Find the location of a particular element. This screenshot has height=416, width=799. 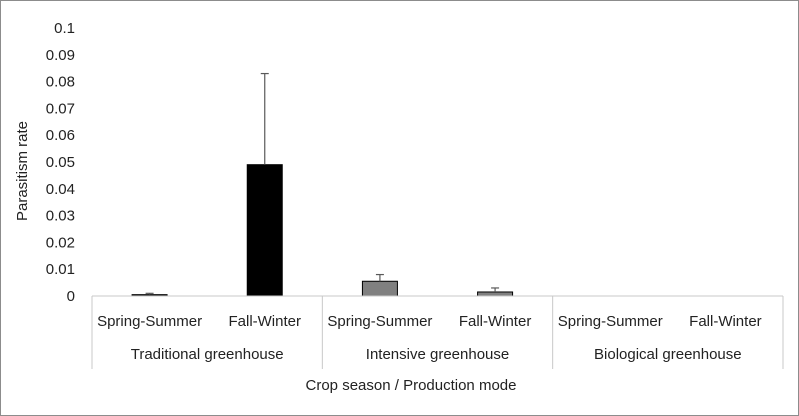

y-tick-label: 0.04 is located at coordinates (60, 189).